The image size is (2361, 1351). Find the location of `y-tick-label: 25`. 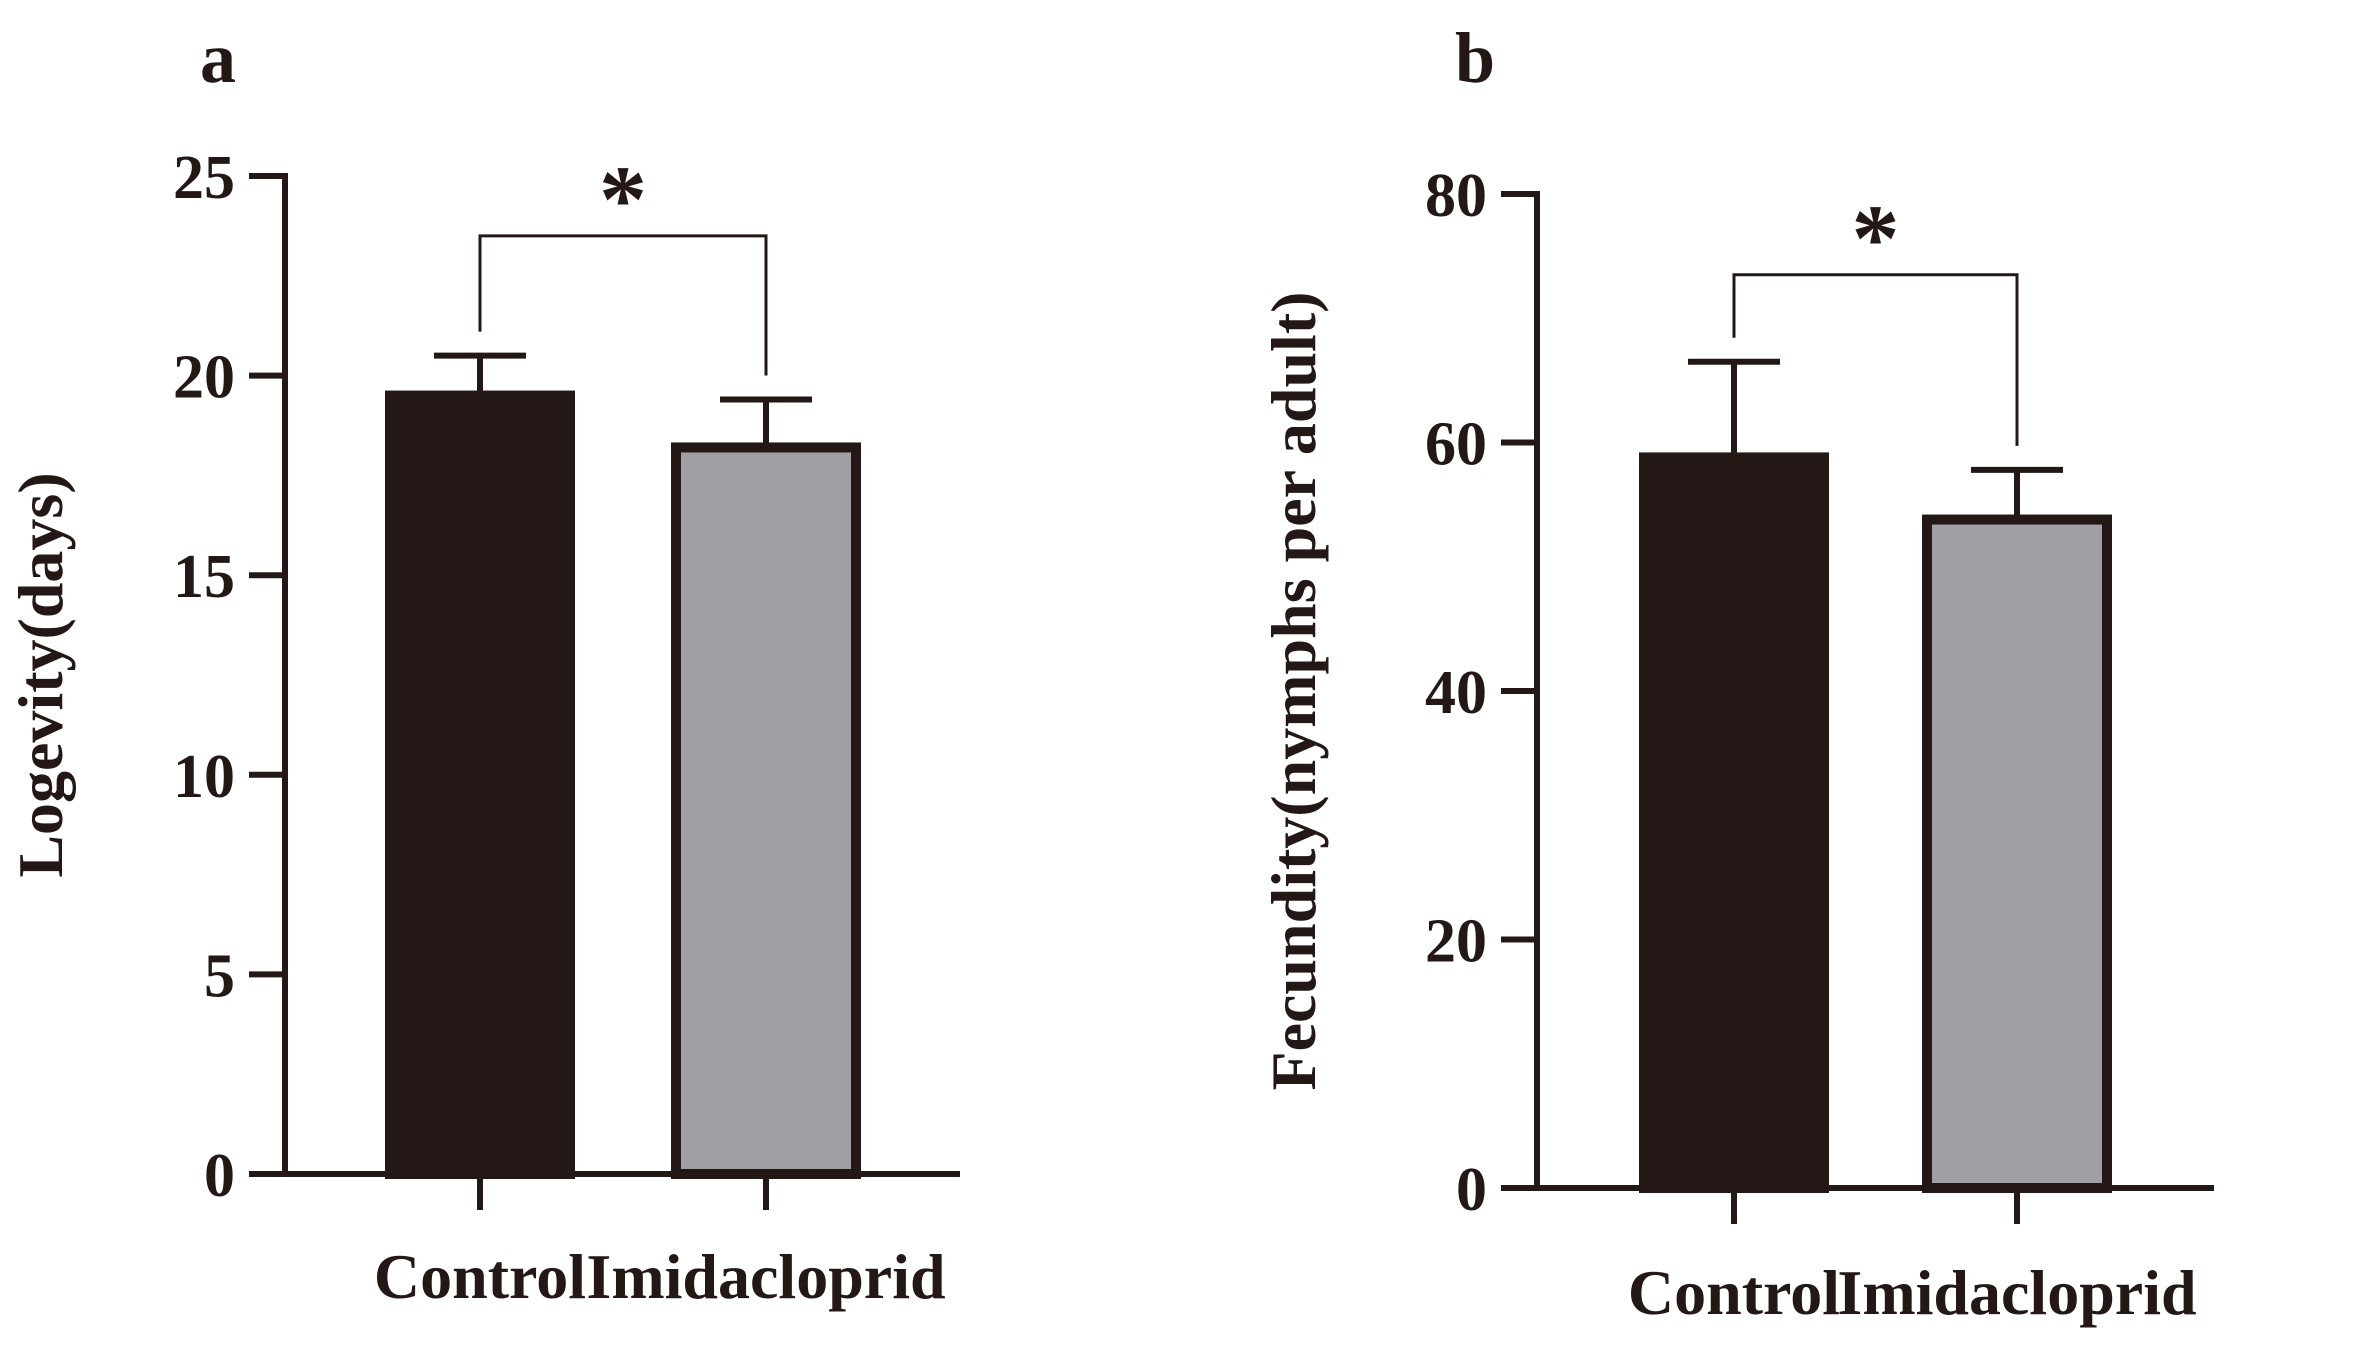

y-tick-label: 25 is located at coordinates (204, 178).